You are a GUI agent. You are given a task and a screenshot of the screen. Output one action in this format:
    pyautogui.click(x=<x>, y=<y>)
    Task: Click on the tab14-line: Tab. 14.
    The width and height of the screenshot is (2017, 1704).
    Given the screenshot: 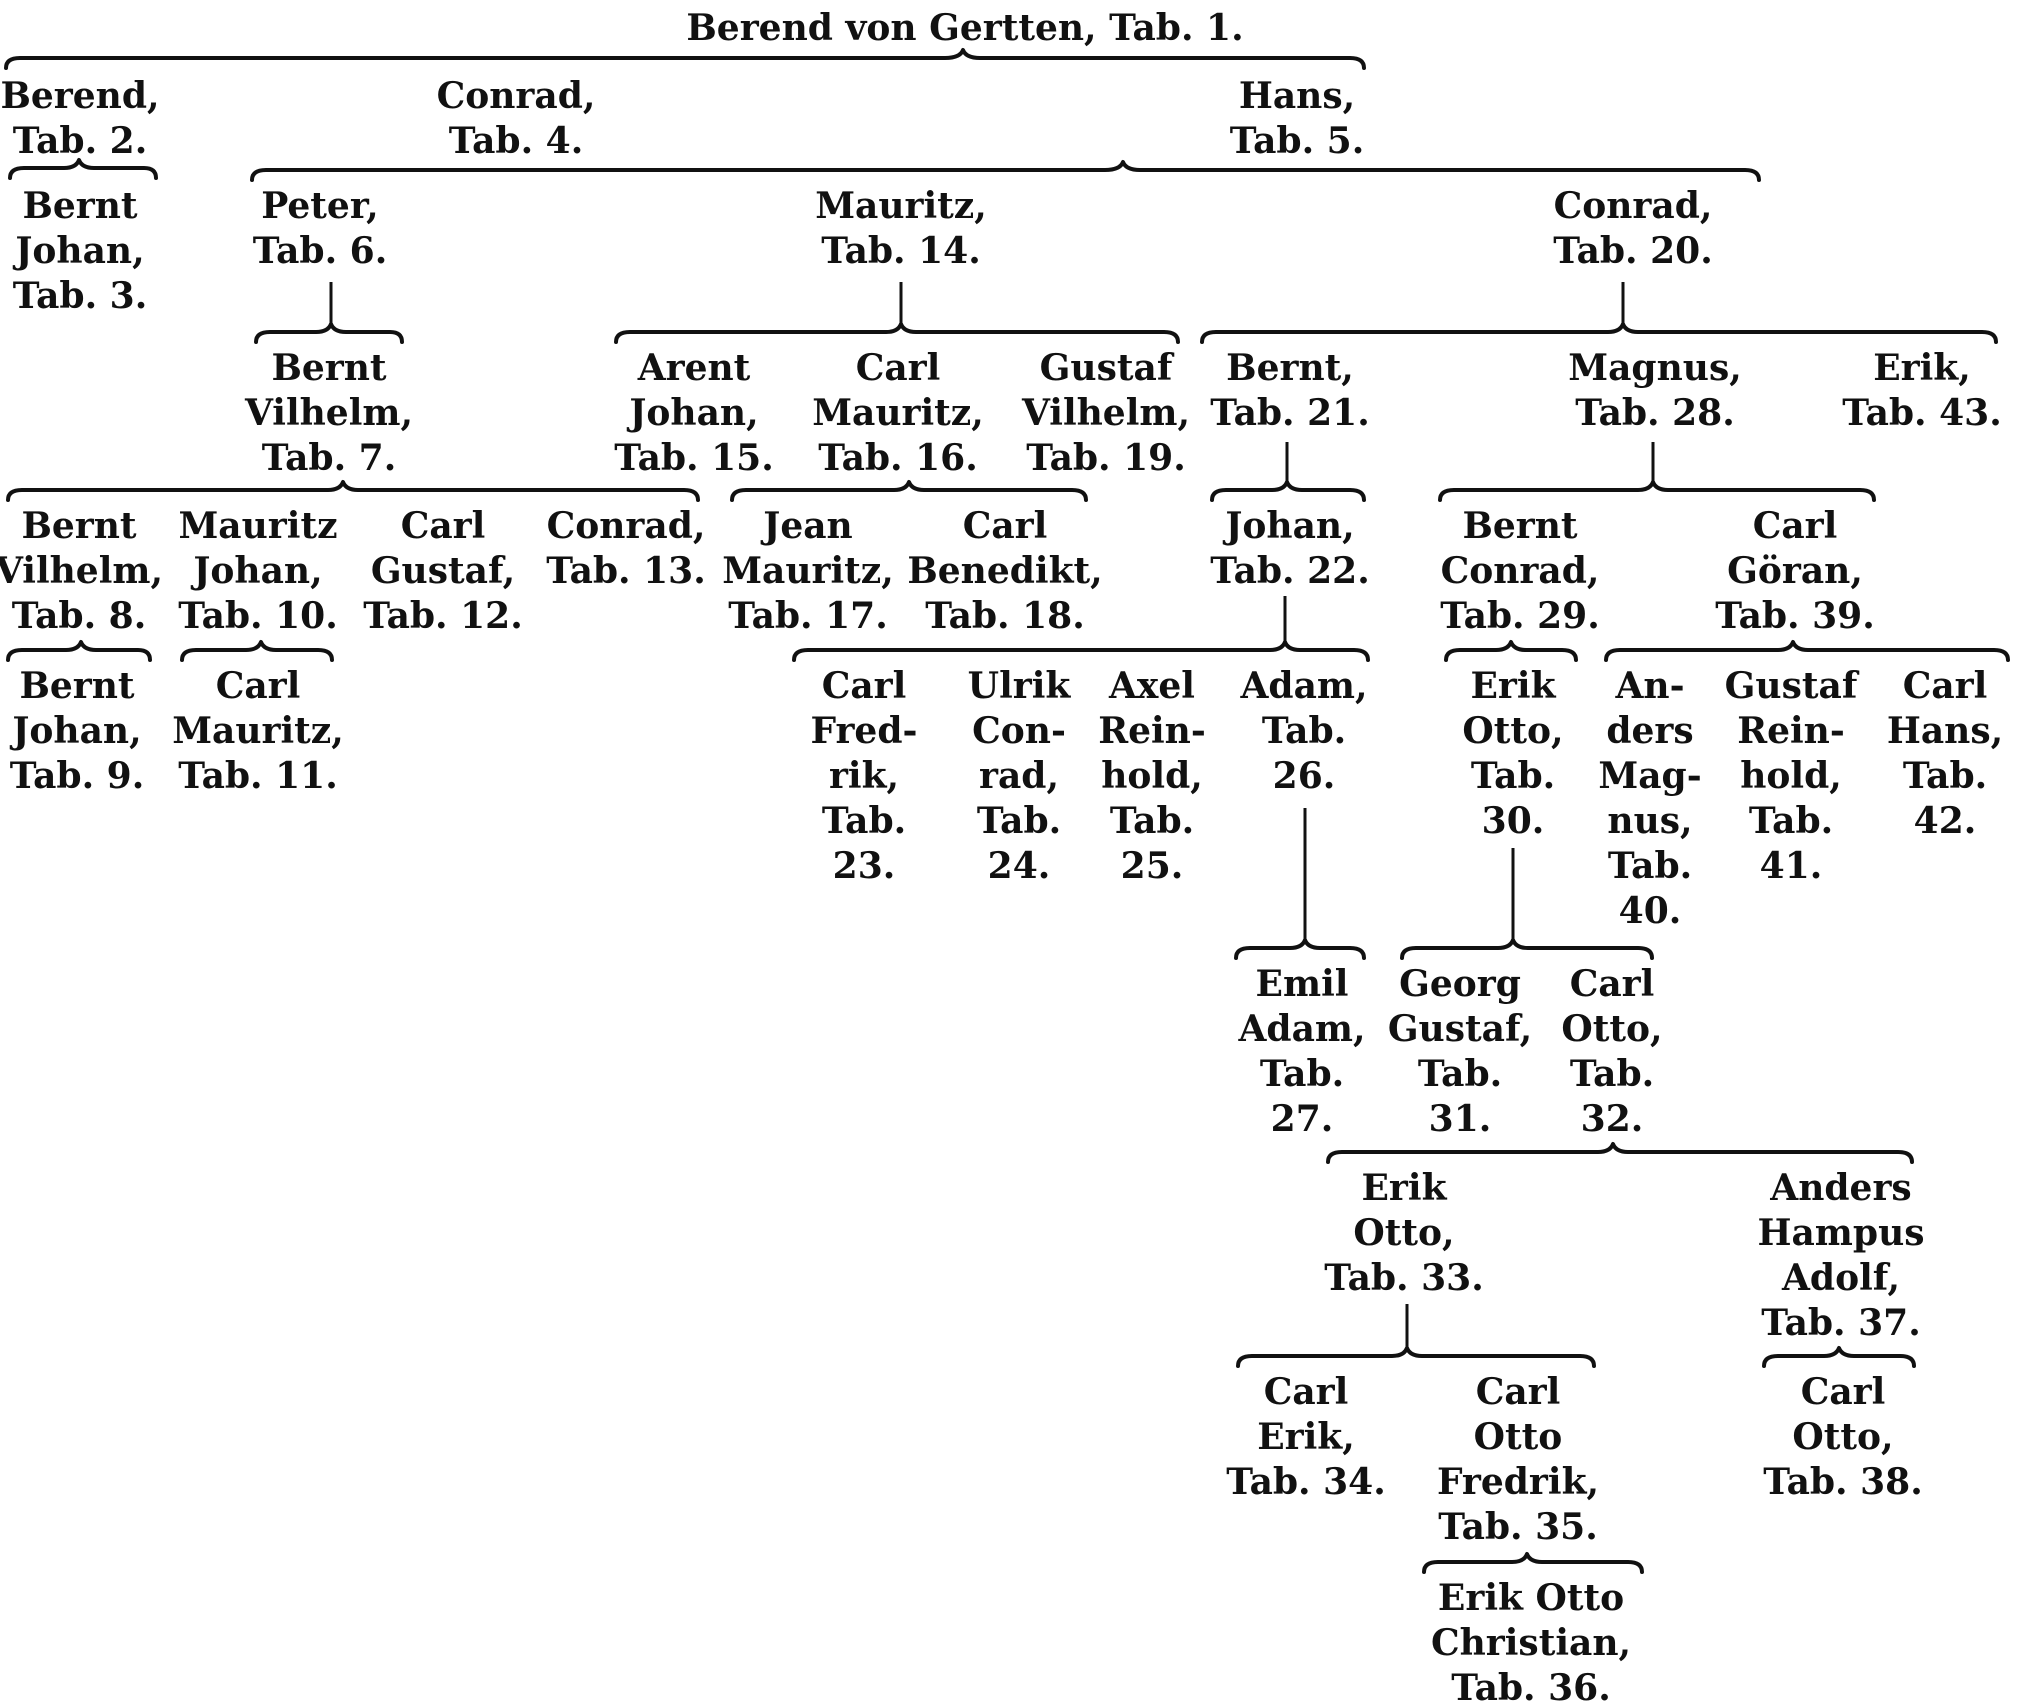 What is the action you would take?
    pyautogui.click(x=901, y=251)
    